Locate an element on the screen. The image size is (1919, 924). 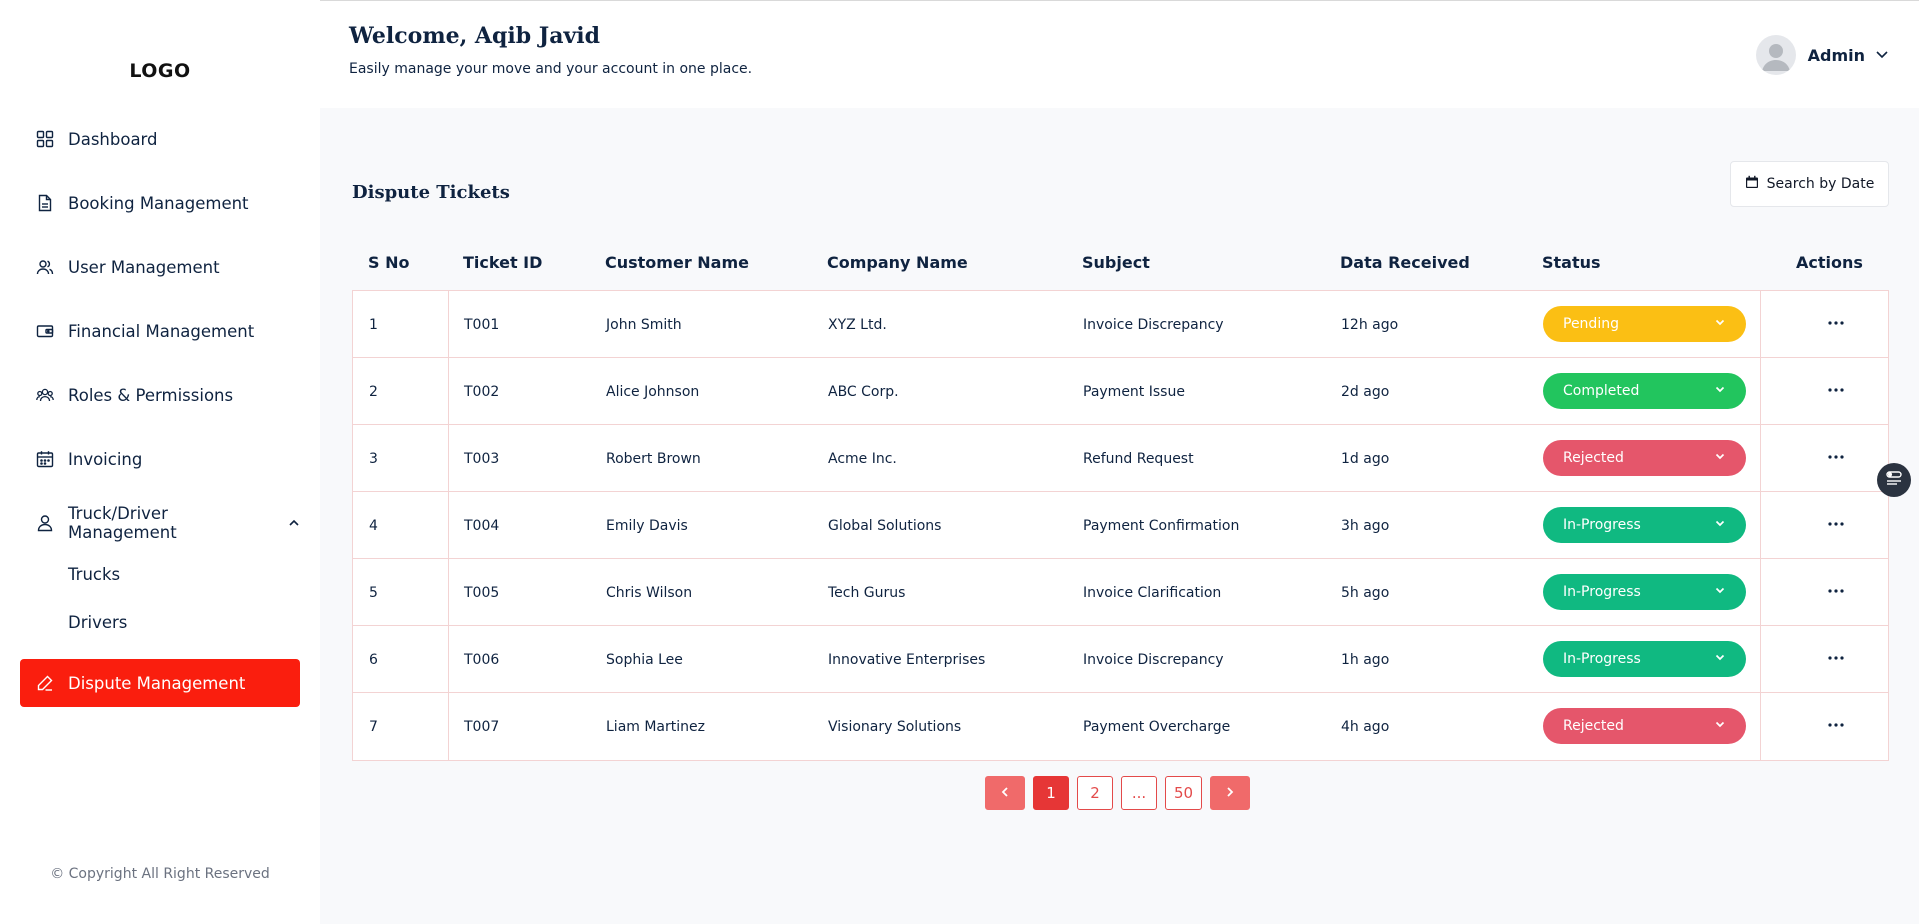
sidebar-item-dashboard: Dashboard is located at coordinates (160, 139).